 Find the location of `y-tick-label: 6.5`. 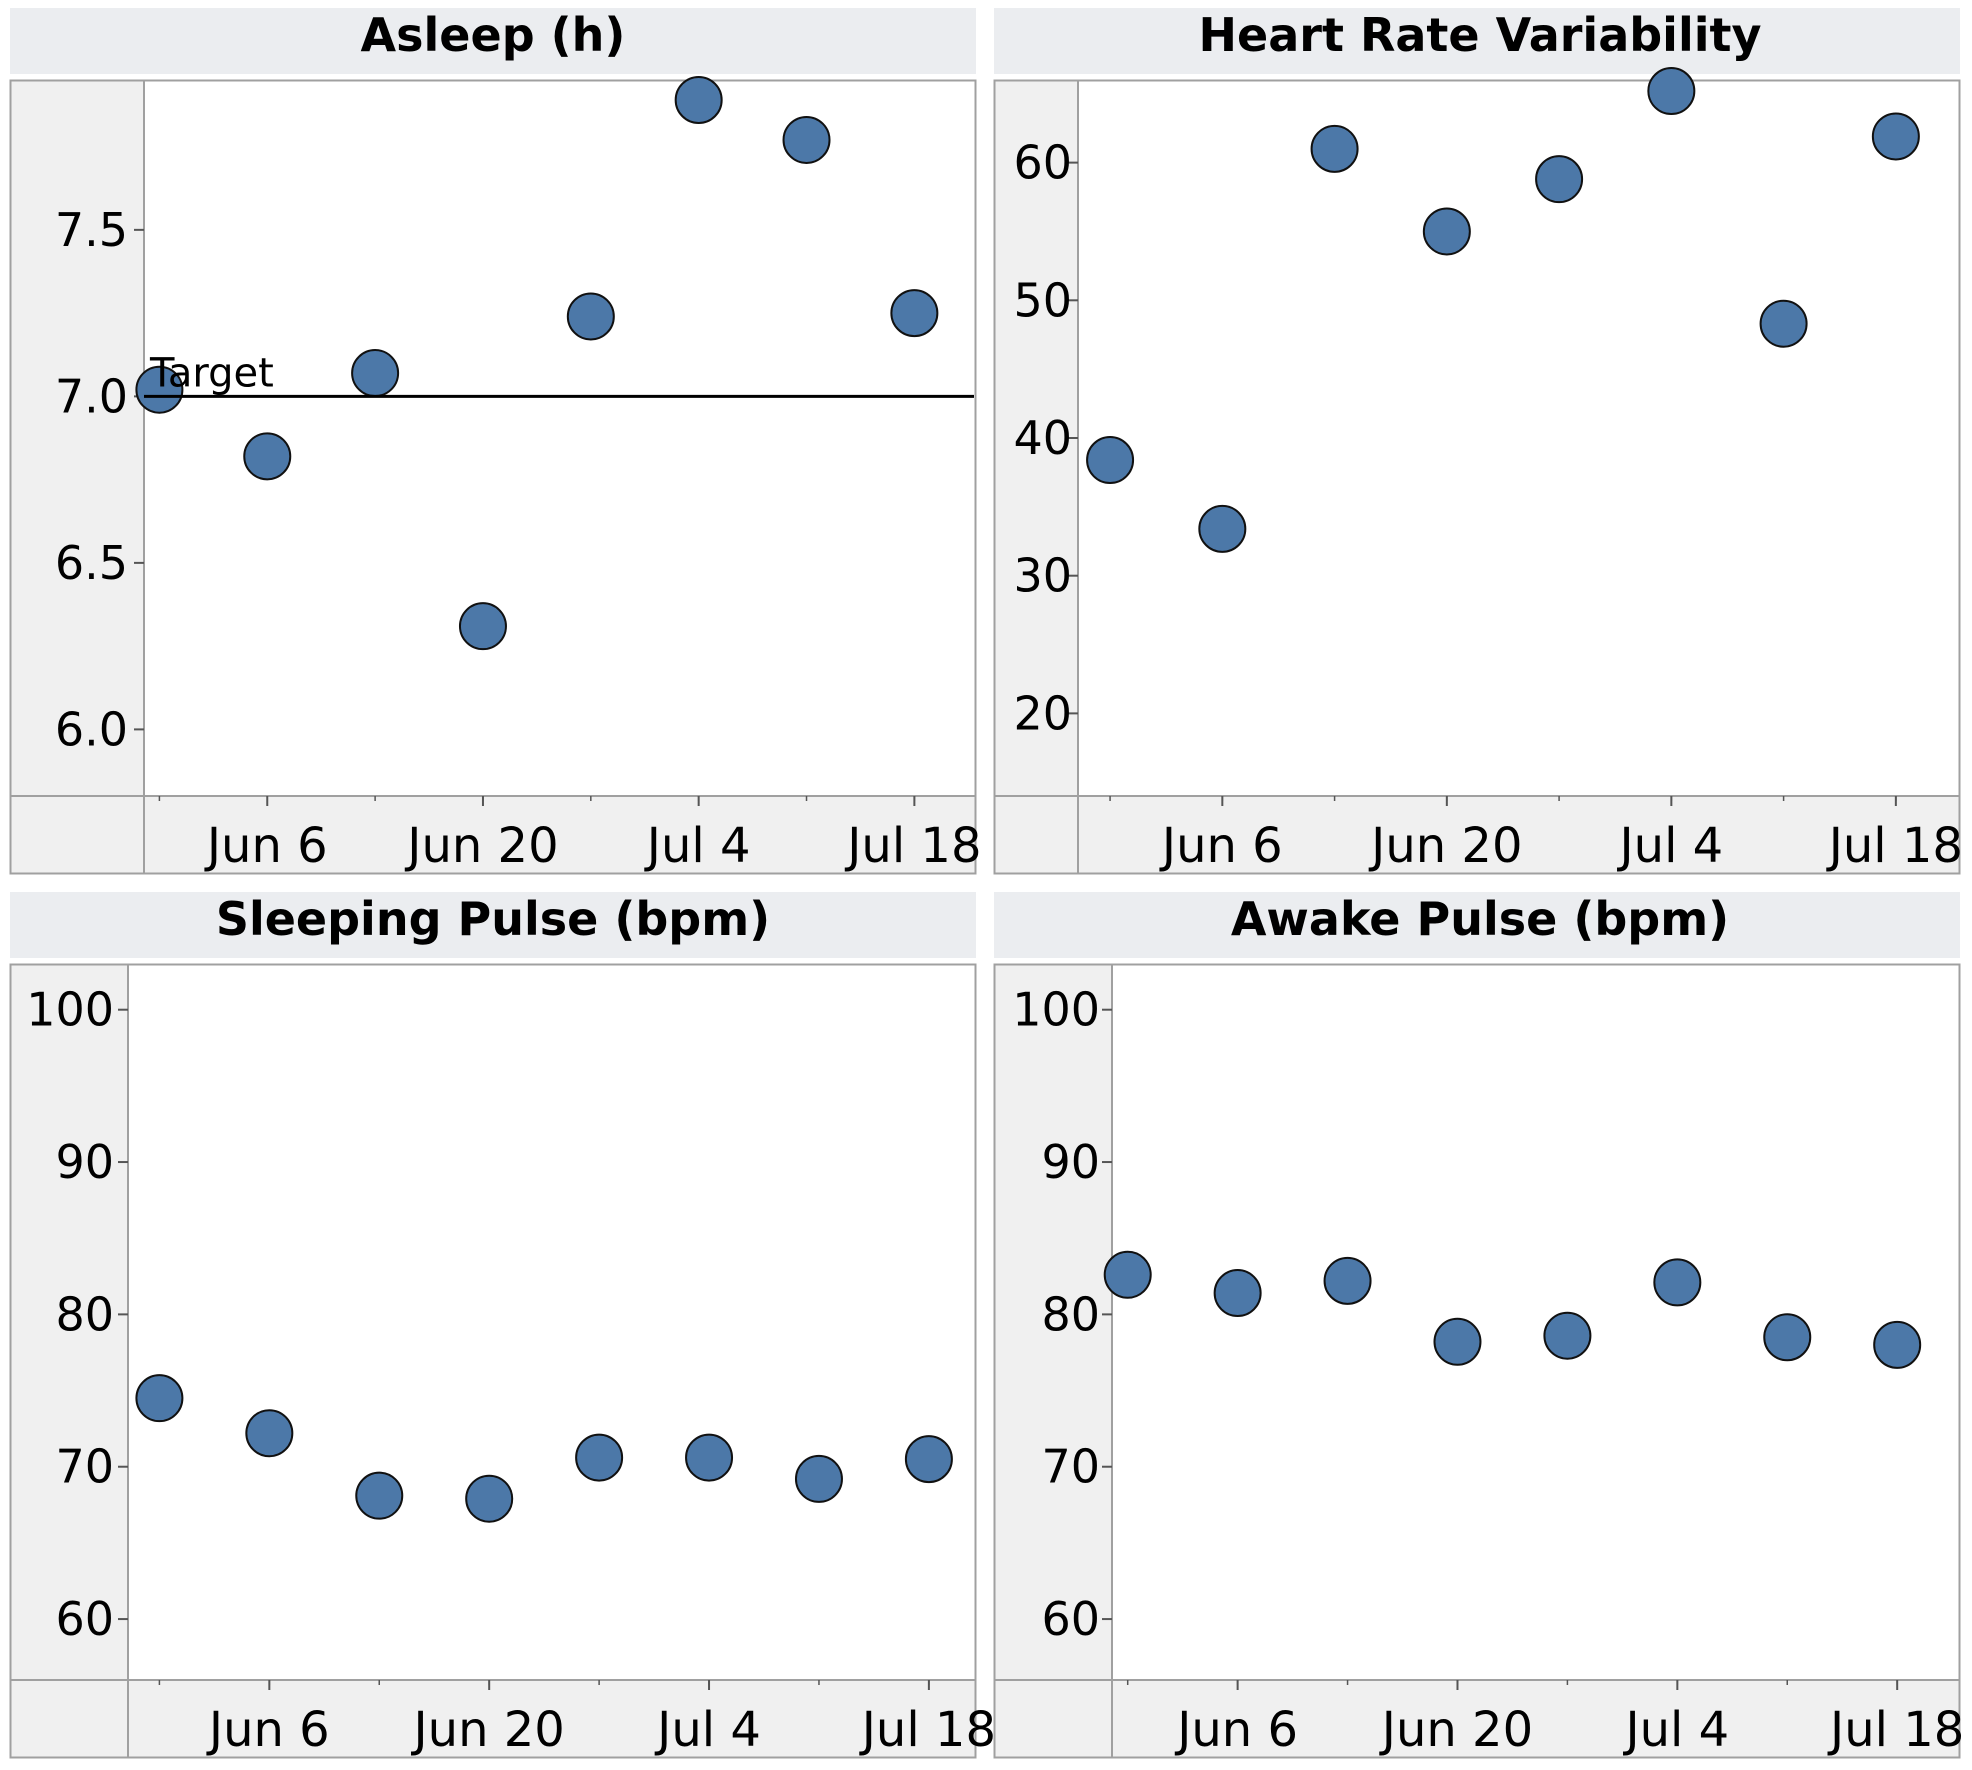

y-tick-label: 6.5 is located at coordinates (91, 563).